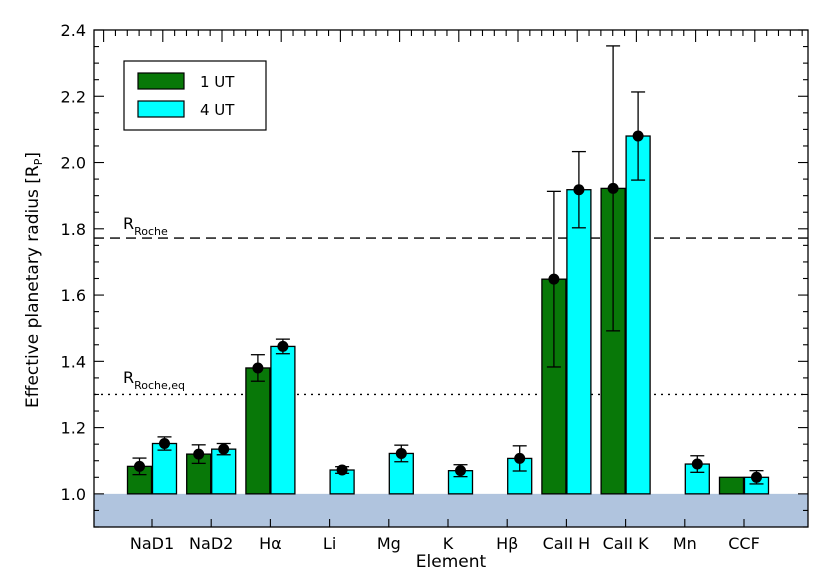 This screenshot has height=588, width=830. What do you see at coordinates (451, 562) in the screenshot?
I see `x-axis-title: Element` at bounding box center [451, 562].